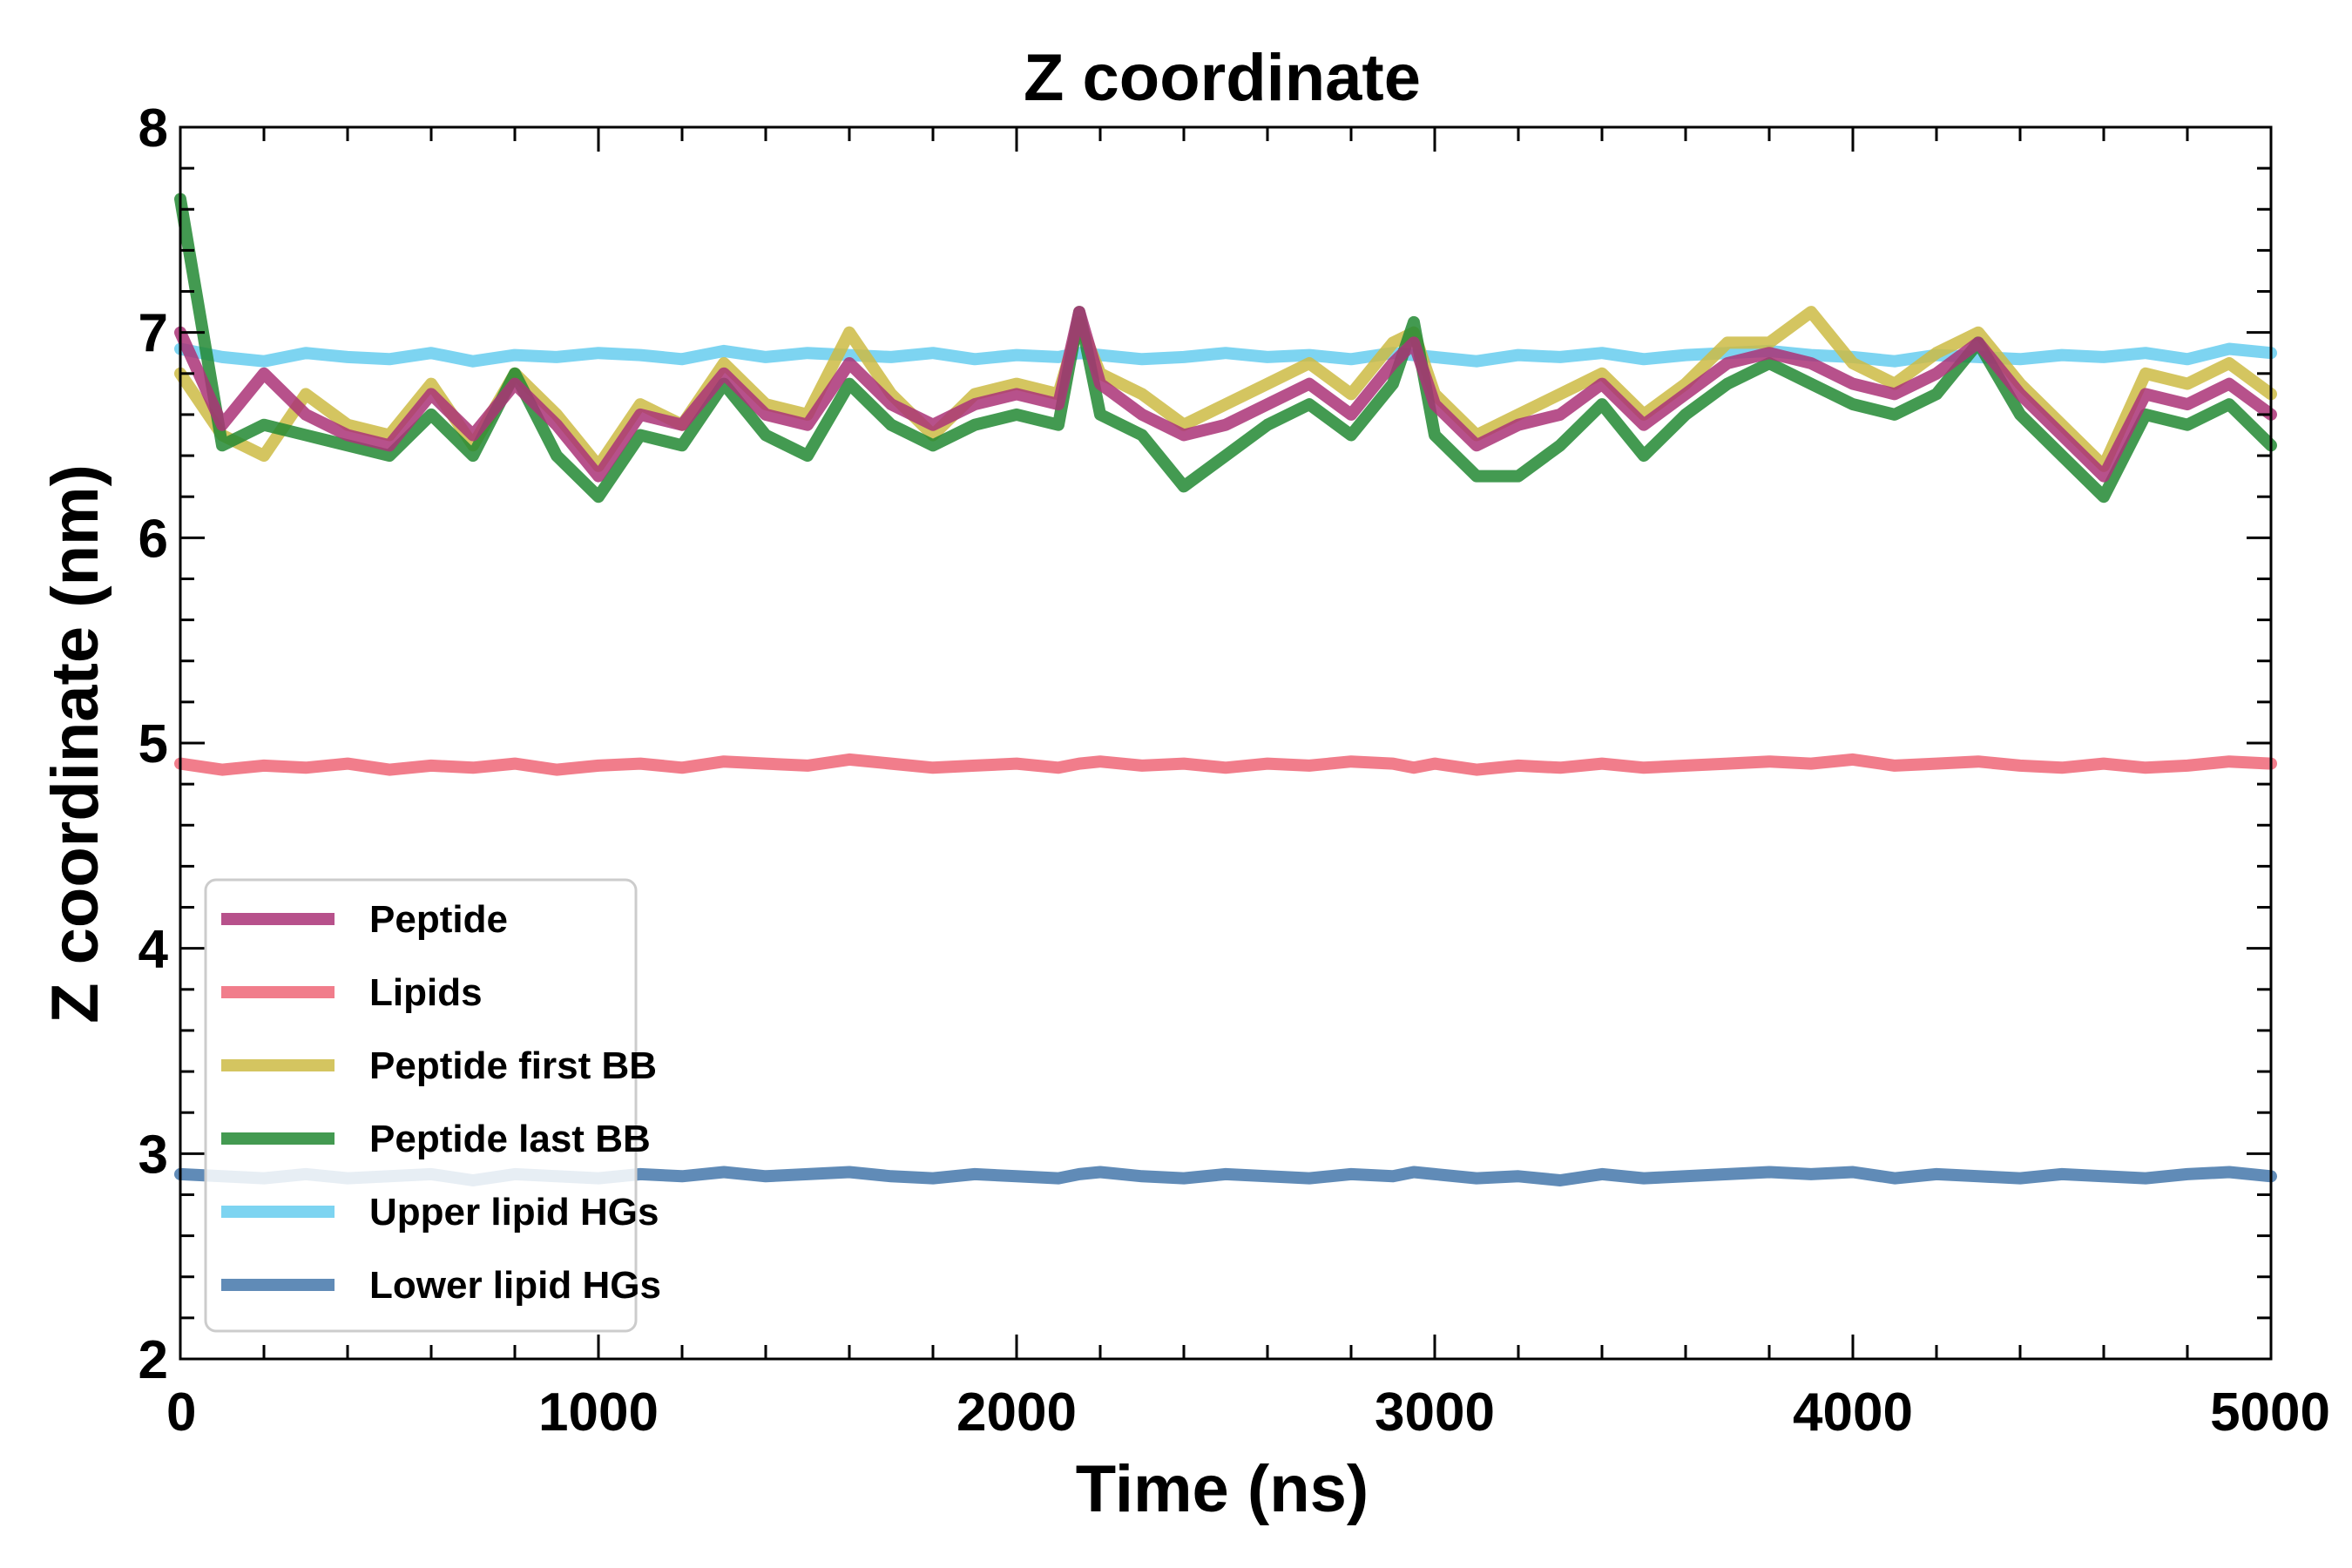 The width and height of the screenshot is (2352, 1568). What do you see at coordinates (1222, 1489) in the screenshot?
I see `x-axis-label: Time (ns)` at bounding box center [1222, 1489].